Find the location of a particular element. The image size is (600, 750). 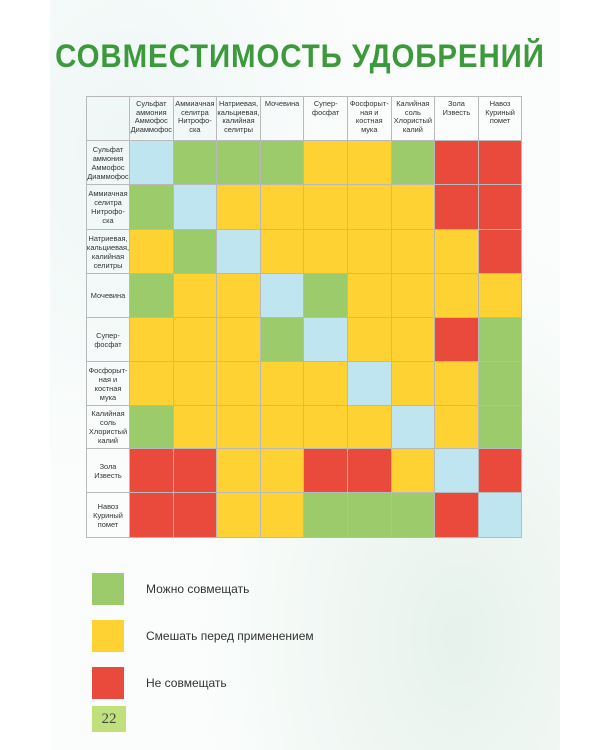

column-header-label: Калийная соль Хлористый калий is located at coordinates (412, 116).